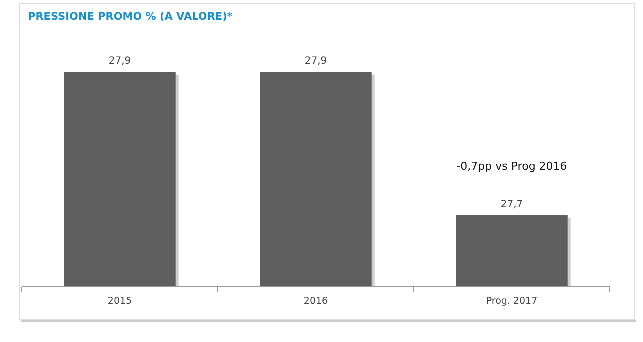 Image resolution: width=643 pixels, height=342 pixels. Describe the element at coordinates (512, 204) in the screenshot. I see `data-label: 27,7` at that location.